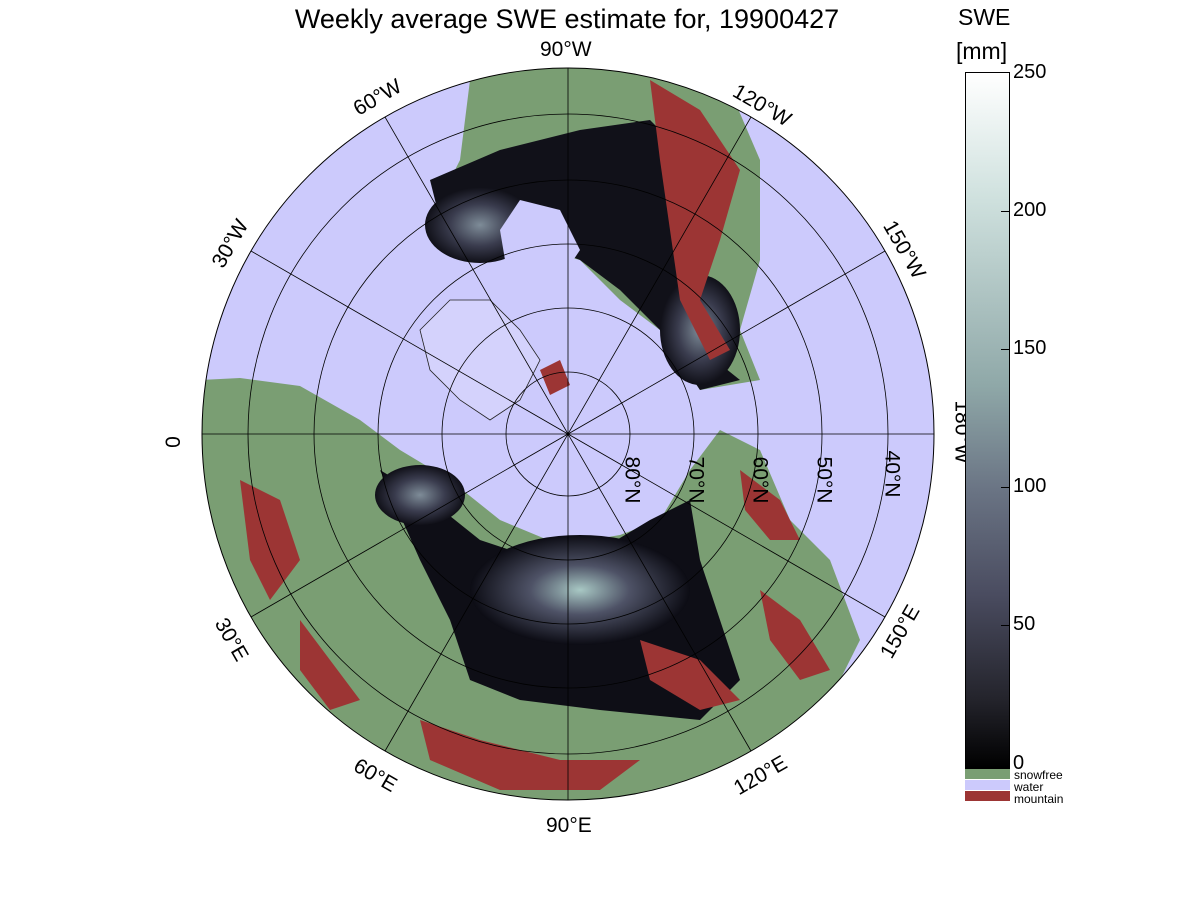  Describe the element at coordinates (173, 442) in the screenshot. I see `lon-label-0: 0` at that location.